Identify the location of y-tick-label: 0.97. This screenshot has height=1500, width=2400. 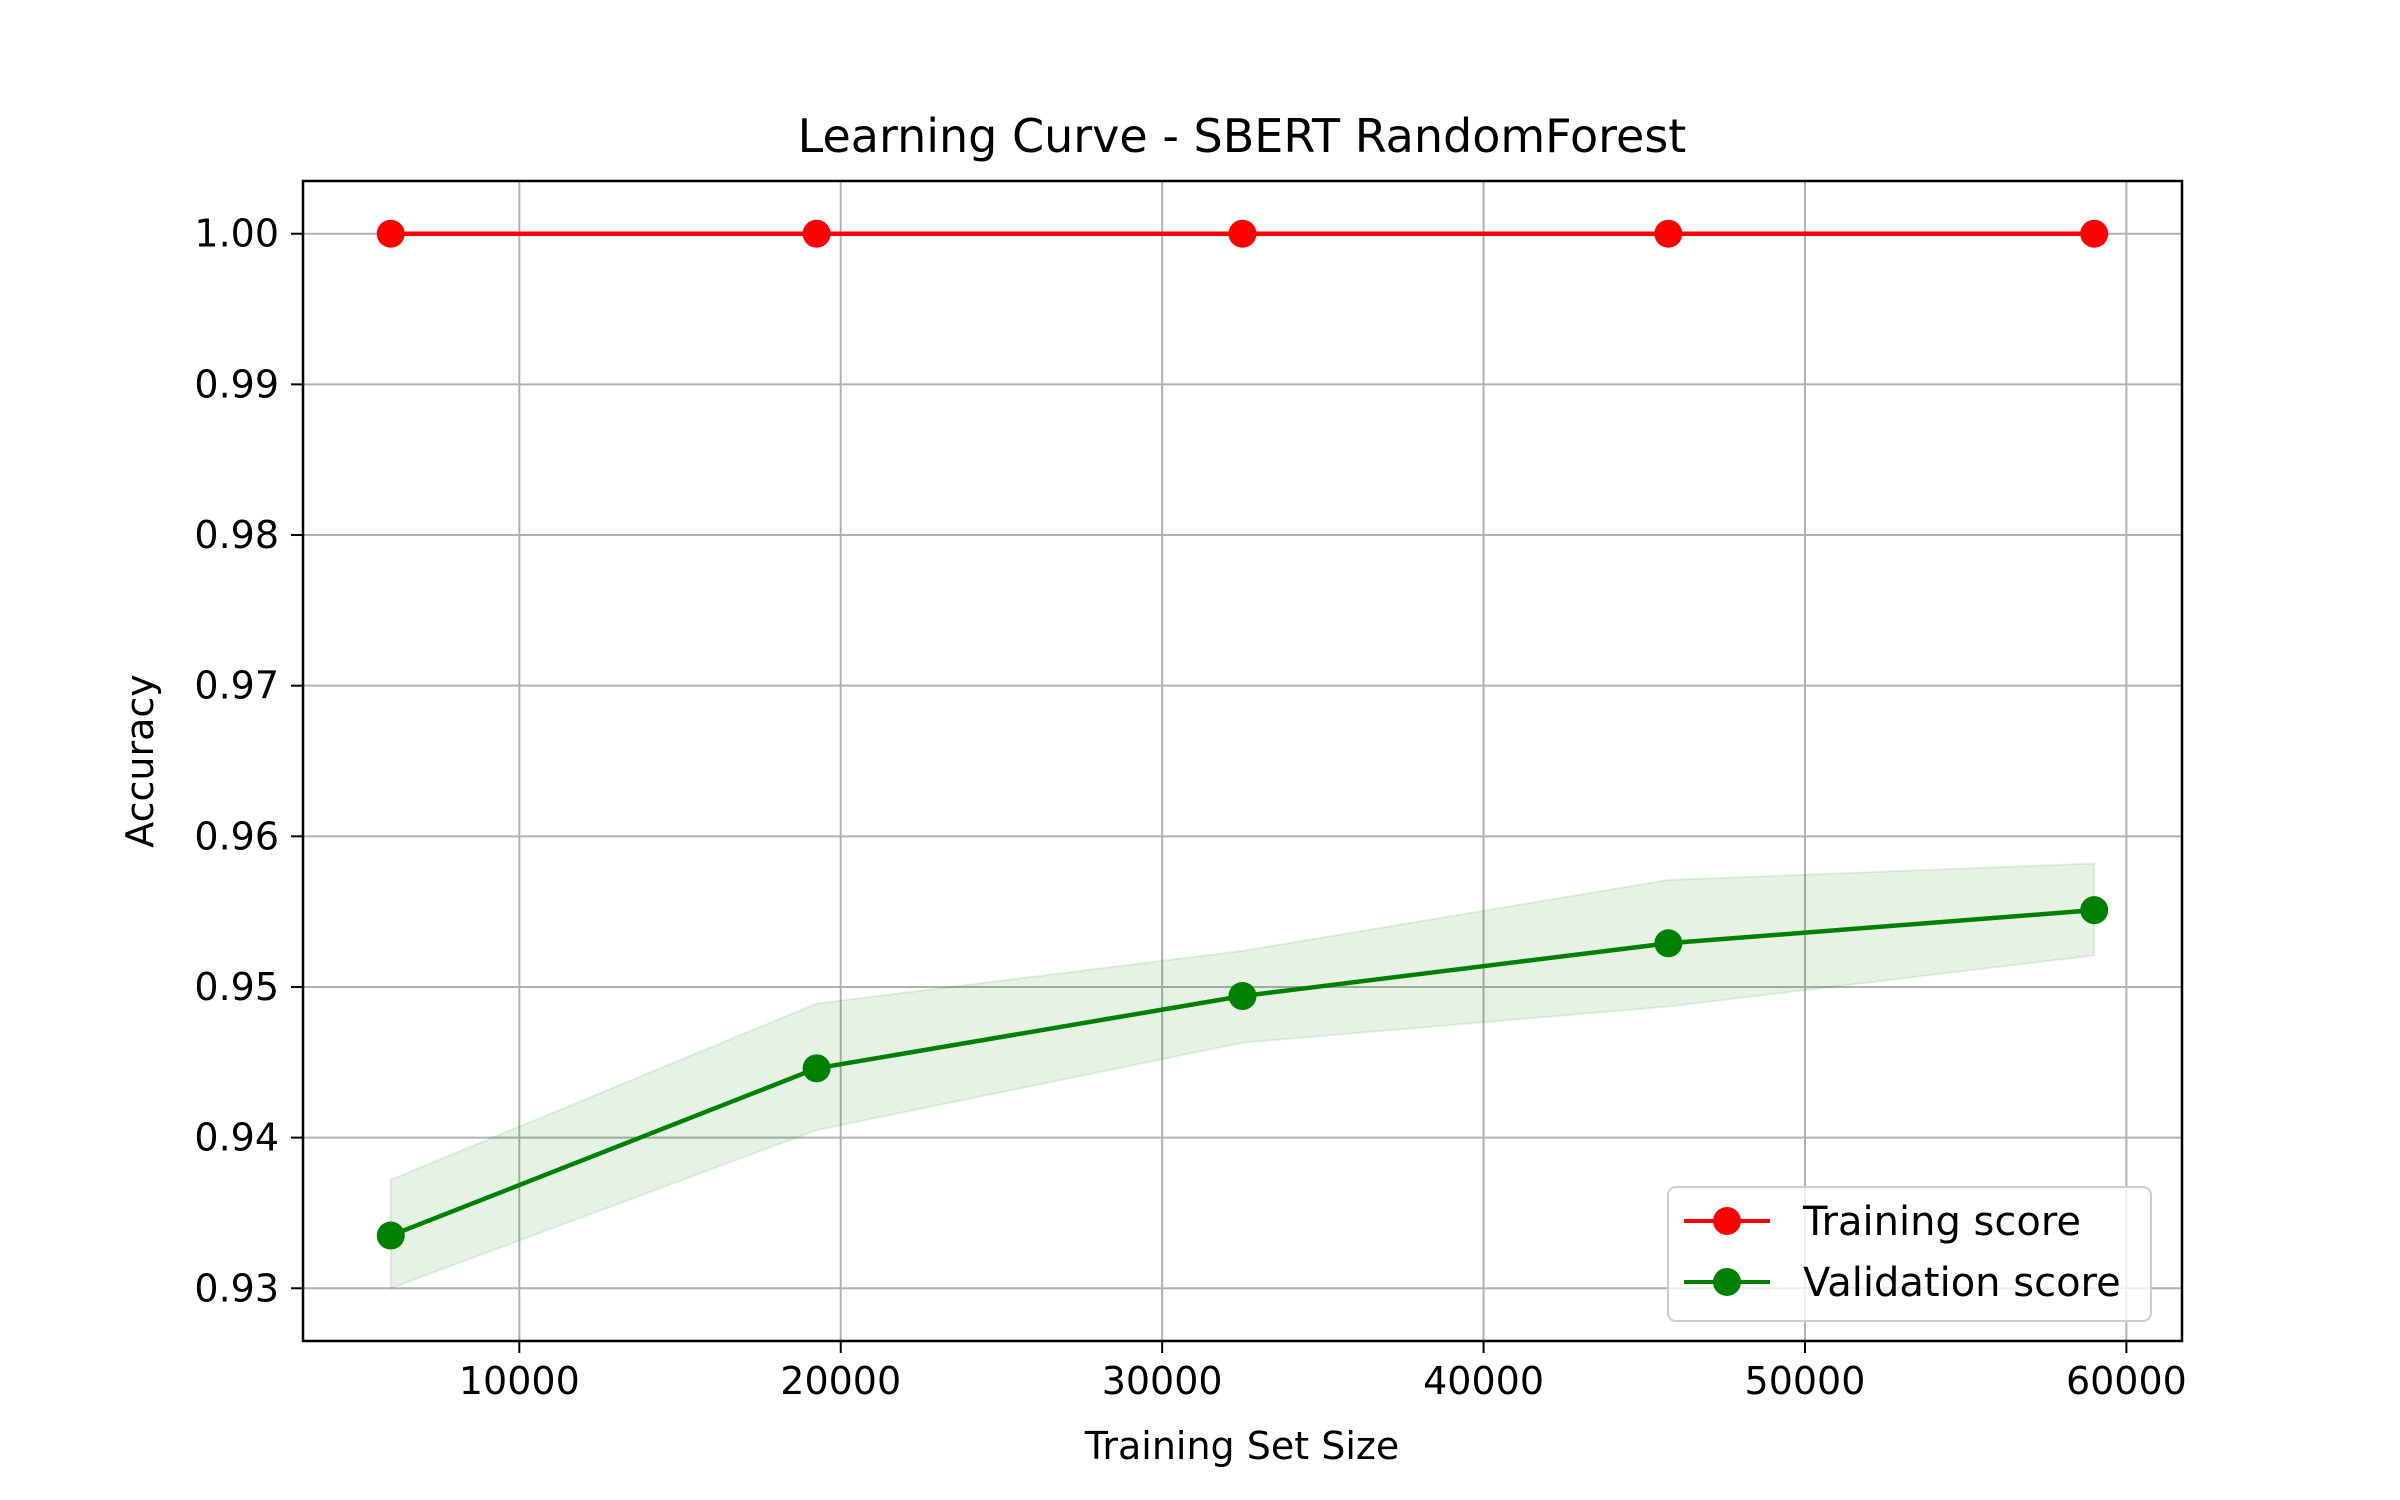
(236, 686).